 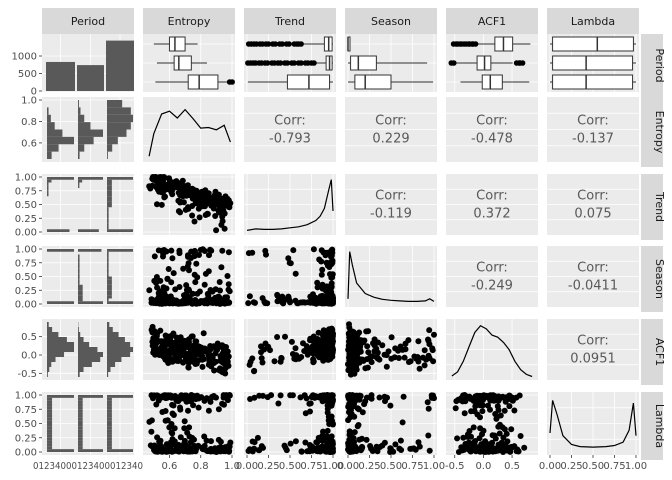 I want to click on scatter-acf1-season, so click(x=391, y=349).